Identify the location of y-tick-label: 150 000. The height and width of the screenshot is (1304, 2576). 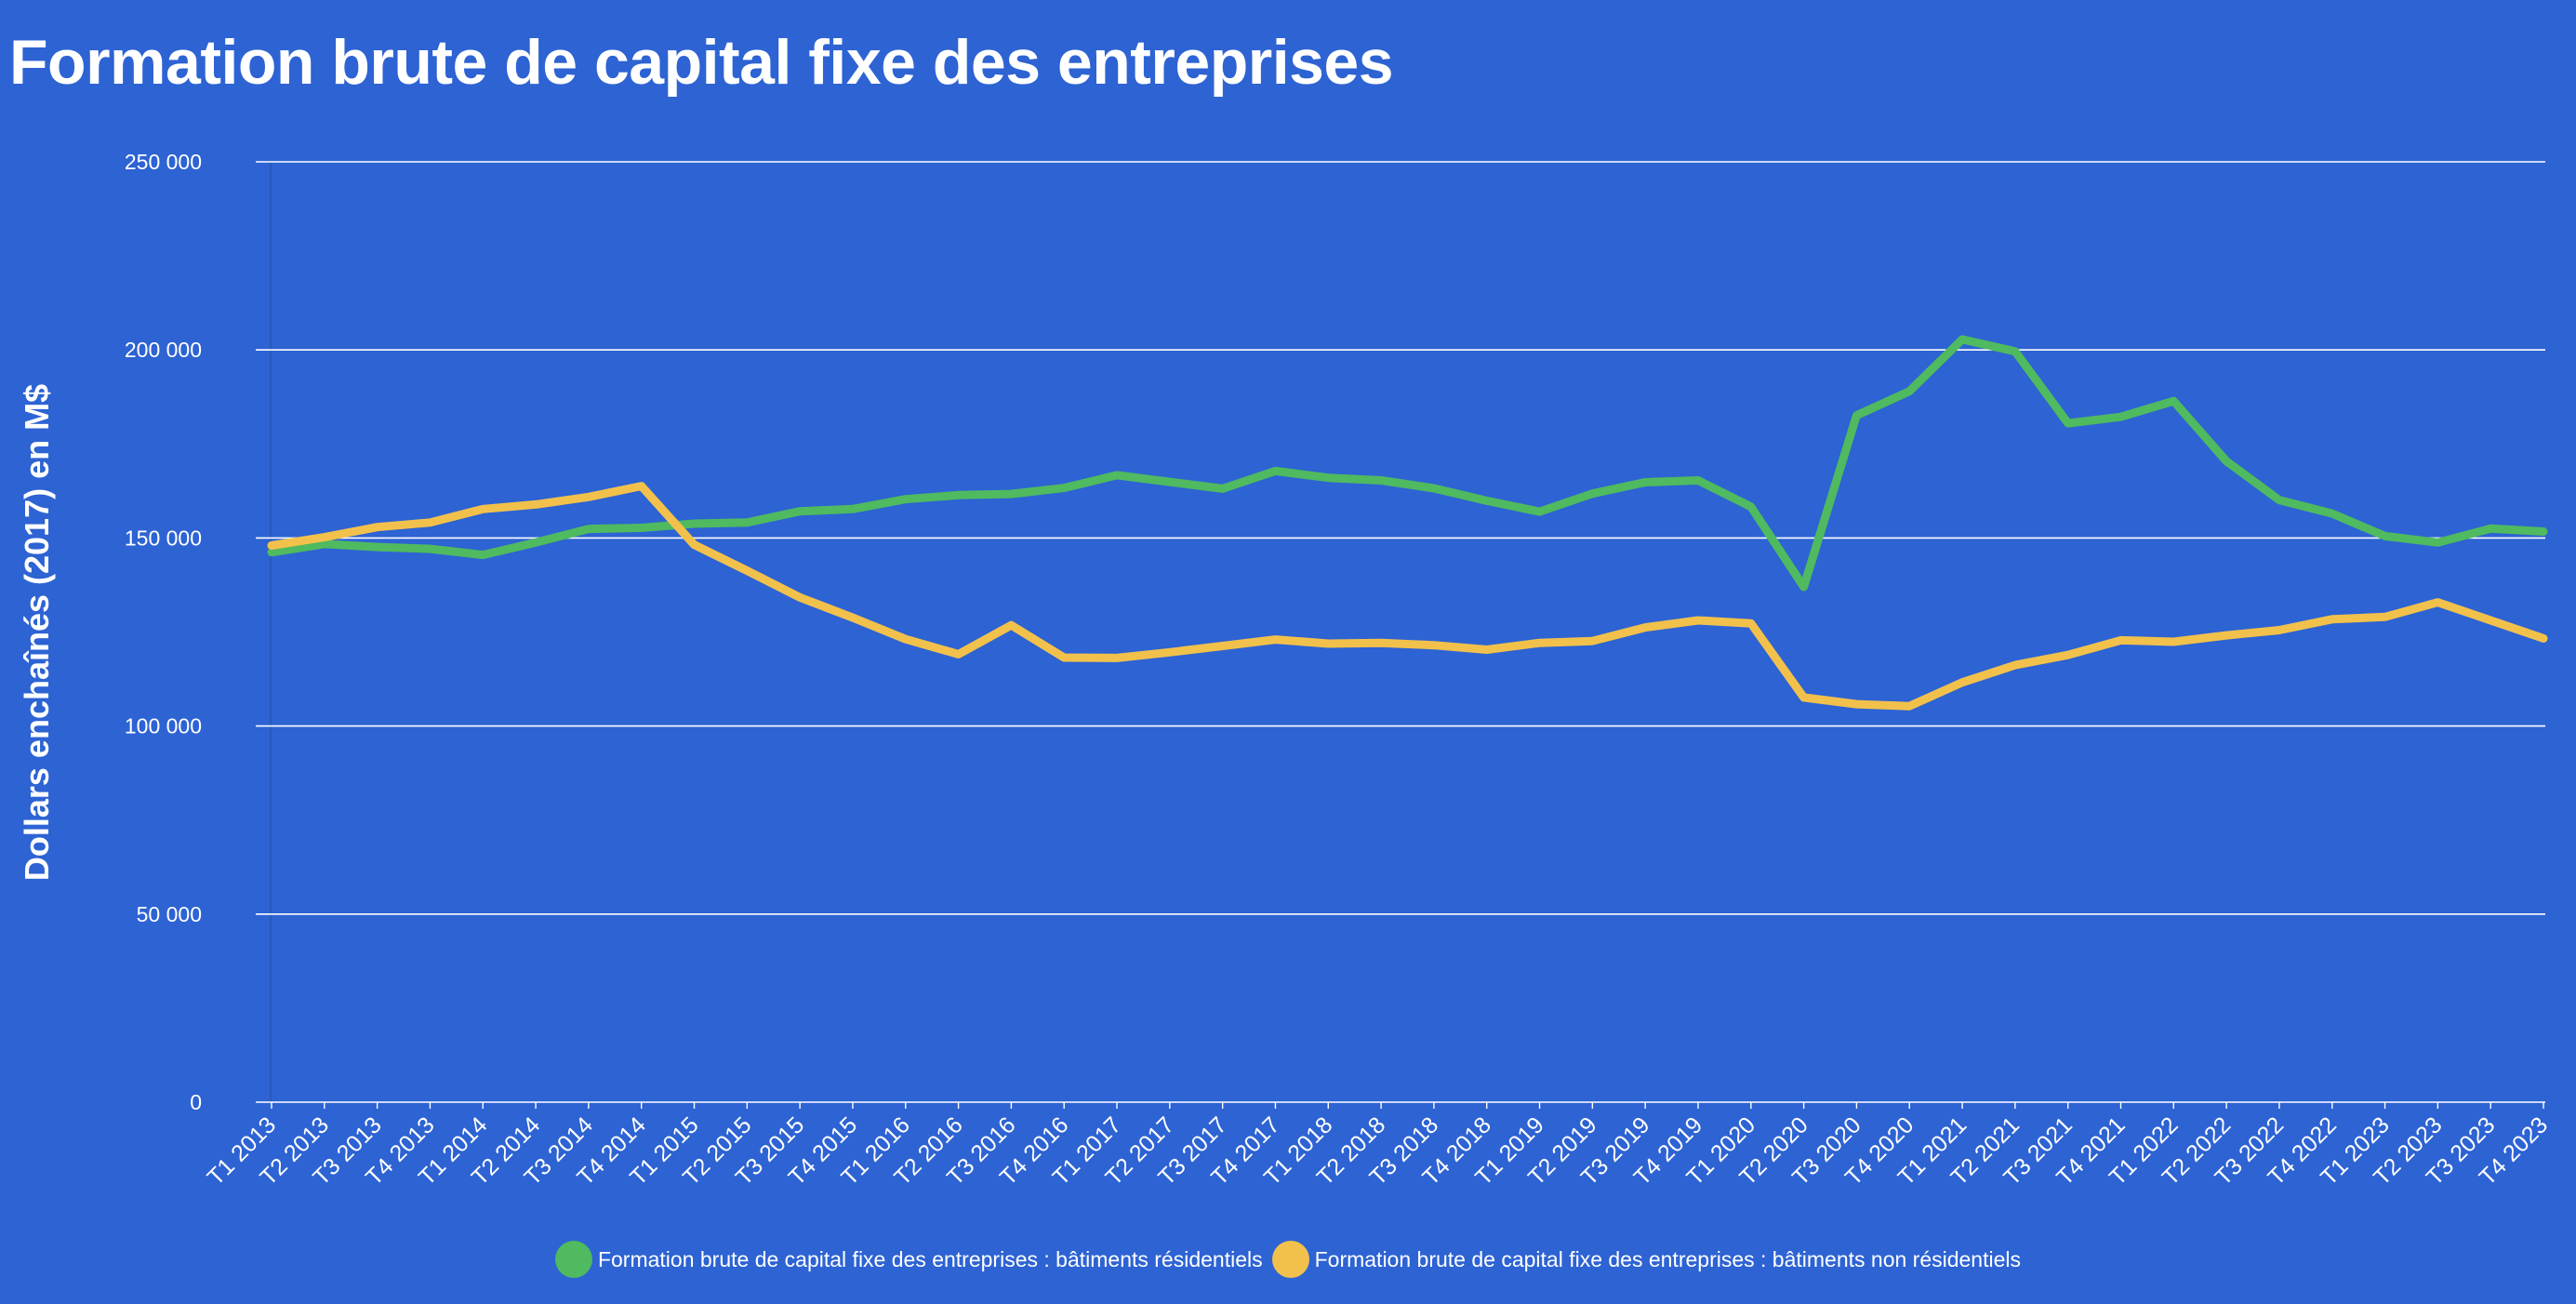
(163, 538).